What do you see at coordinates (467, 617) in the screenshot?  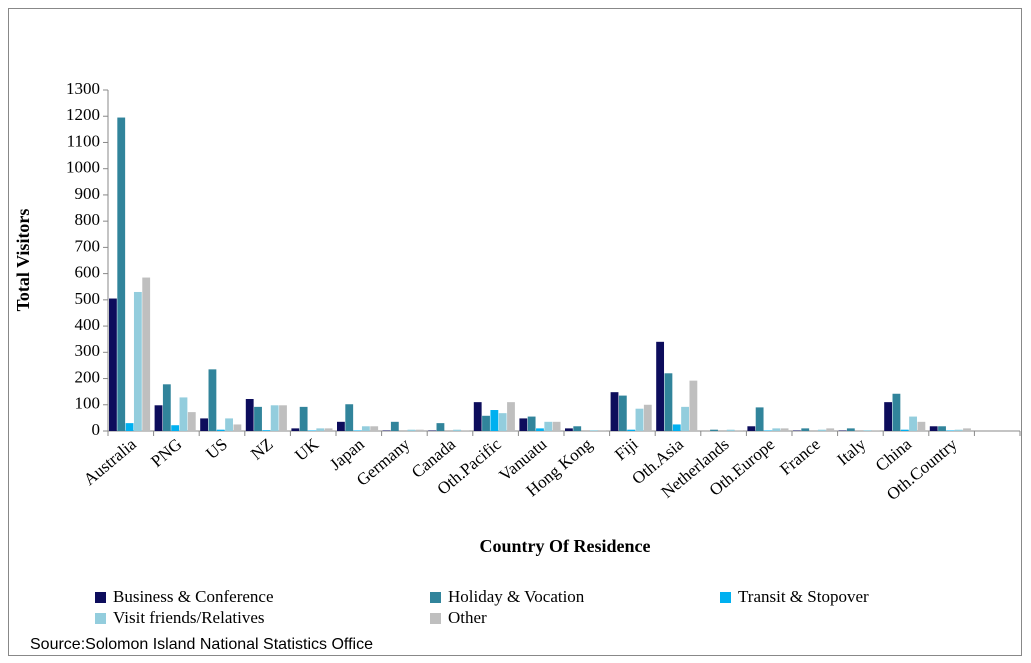 I see `legend-label: Other` at bounding box center [467, 617].